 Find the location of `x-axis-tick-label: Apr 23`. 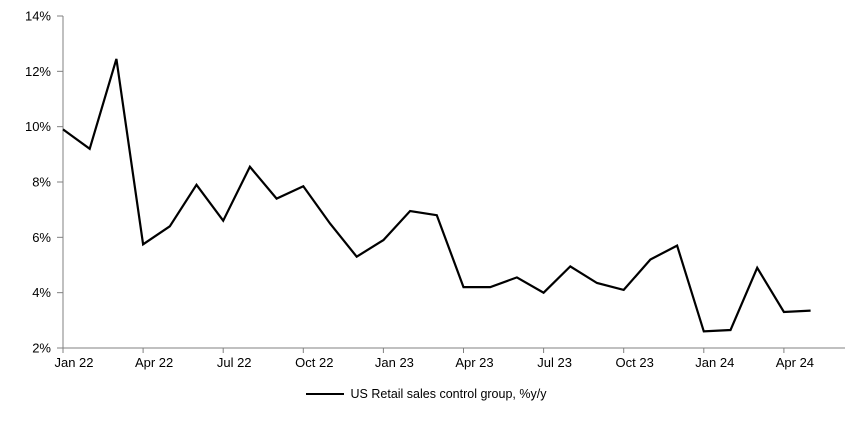

x-axis-tick-label: Apr 23 is located at coordinates (474, 362).